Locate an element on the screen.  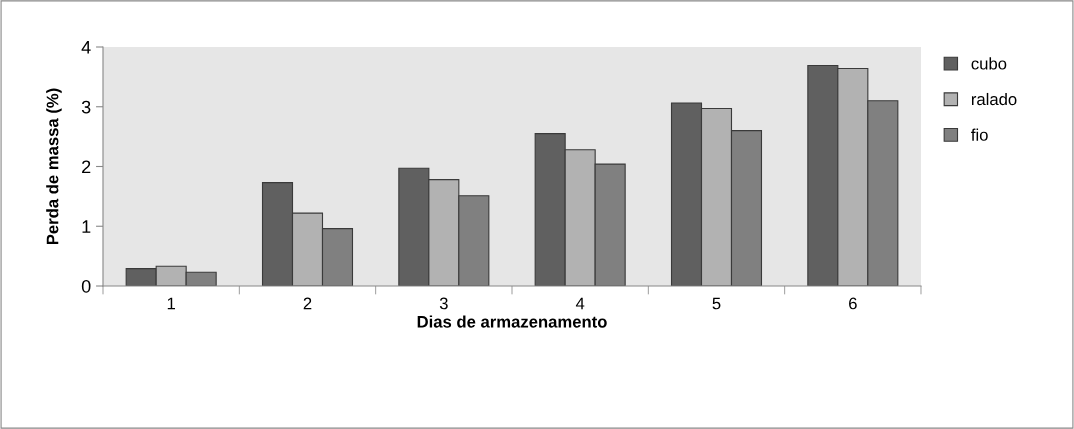
legend-label: fio is located at coordinates (979, 134).